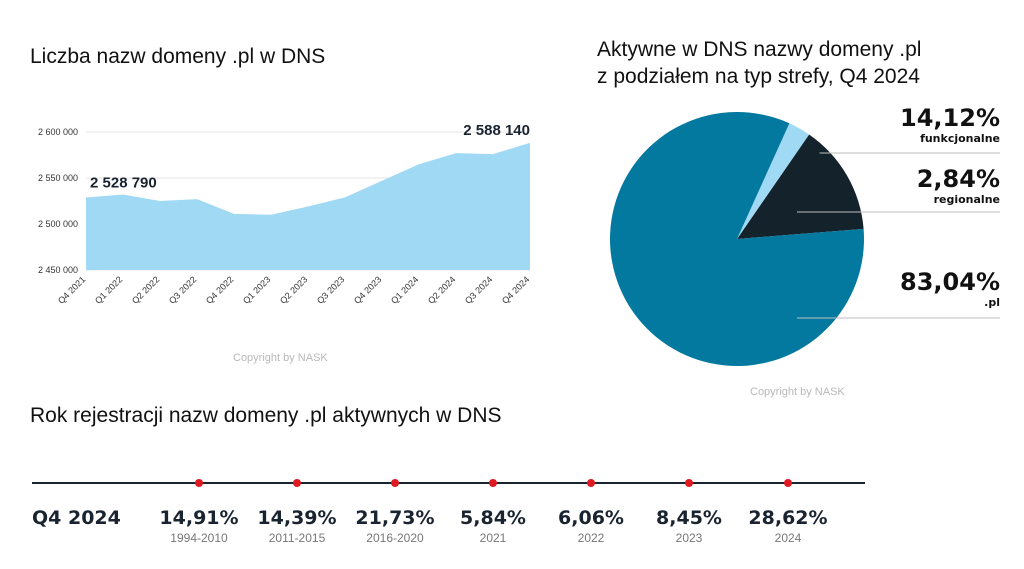 The image size is (1024, 569). I want to click on pie-pct-regionalne: 2,84%, so click(958, 179).